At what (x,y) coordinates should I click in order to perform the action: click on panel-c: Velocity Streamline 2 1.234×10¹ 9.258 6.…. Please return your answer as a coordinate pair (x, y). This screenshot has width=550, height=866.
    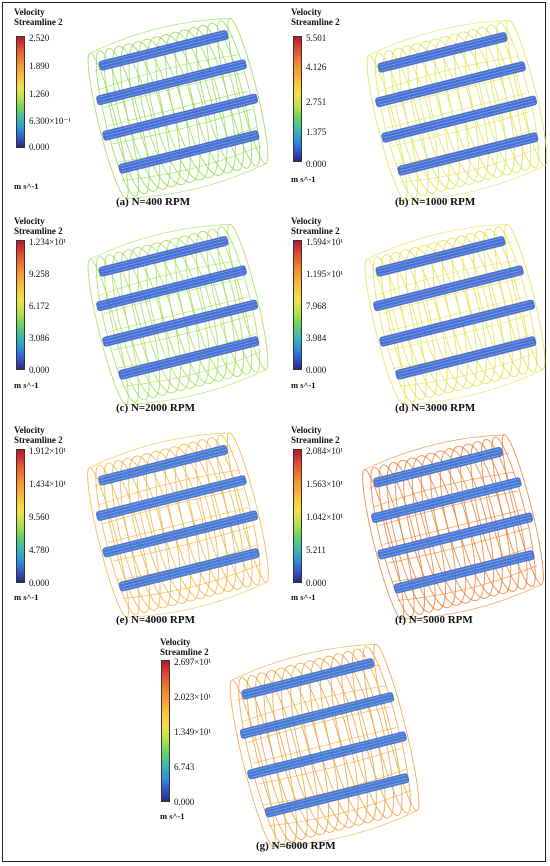
    Looking at the image, I should click on (137, 317).